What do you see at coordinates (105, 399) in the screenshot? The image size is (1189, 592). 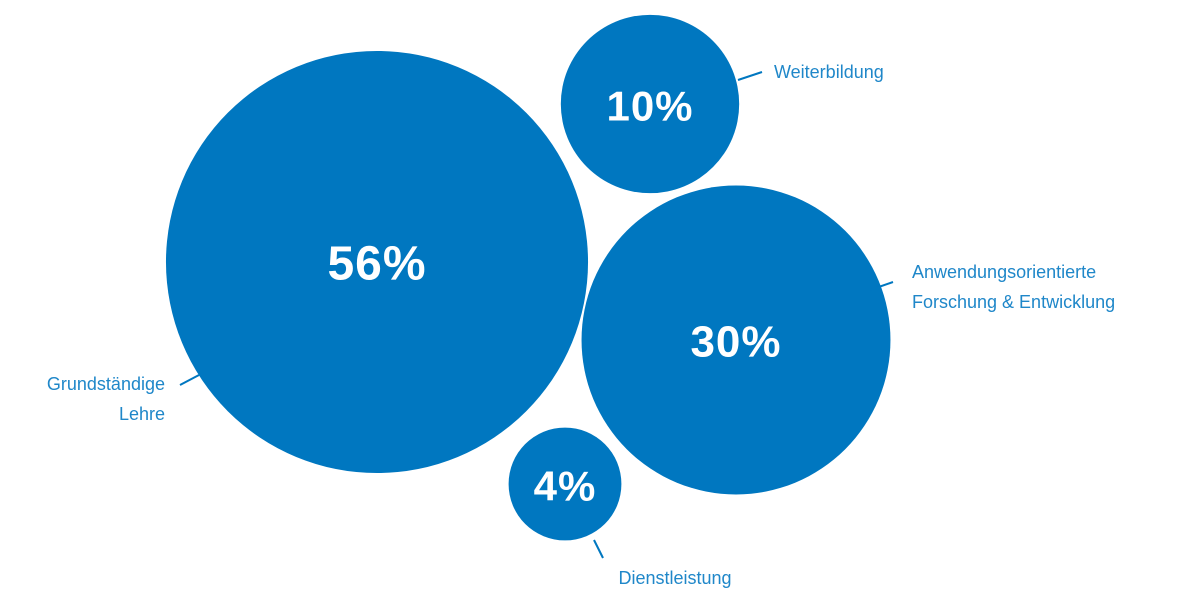 I see `category-label: Grundständige Lehre` at bounding box center [105, 399].